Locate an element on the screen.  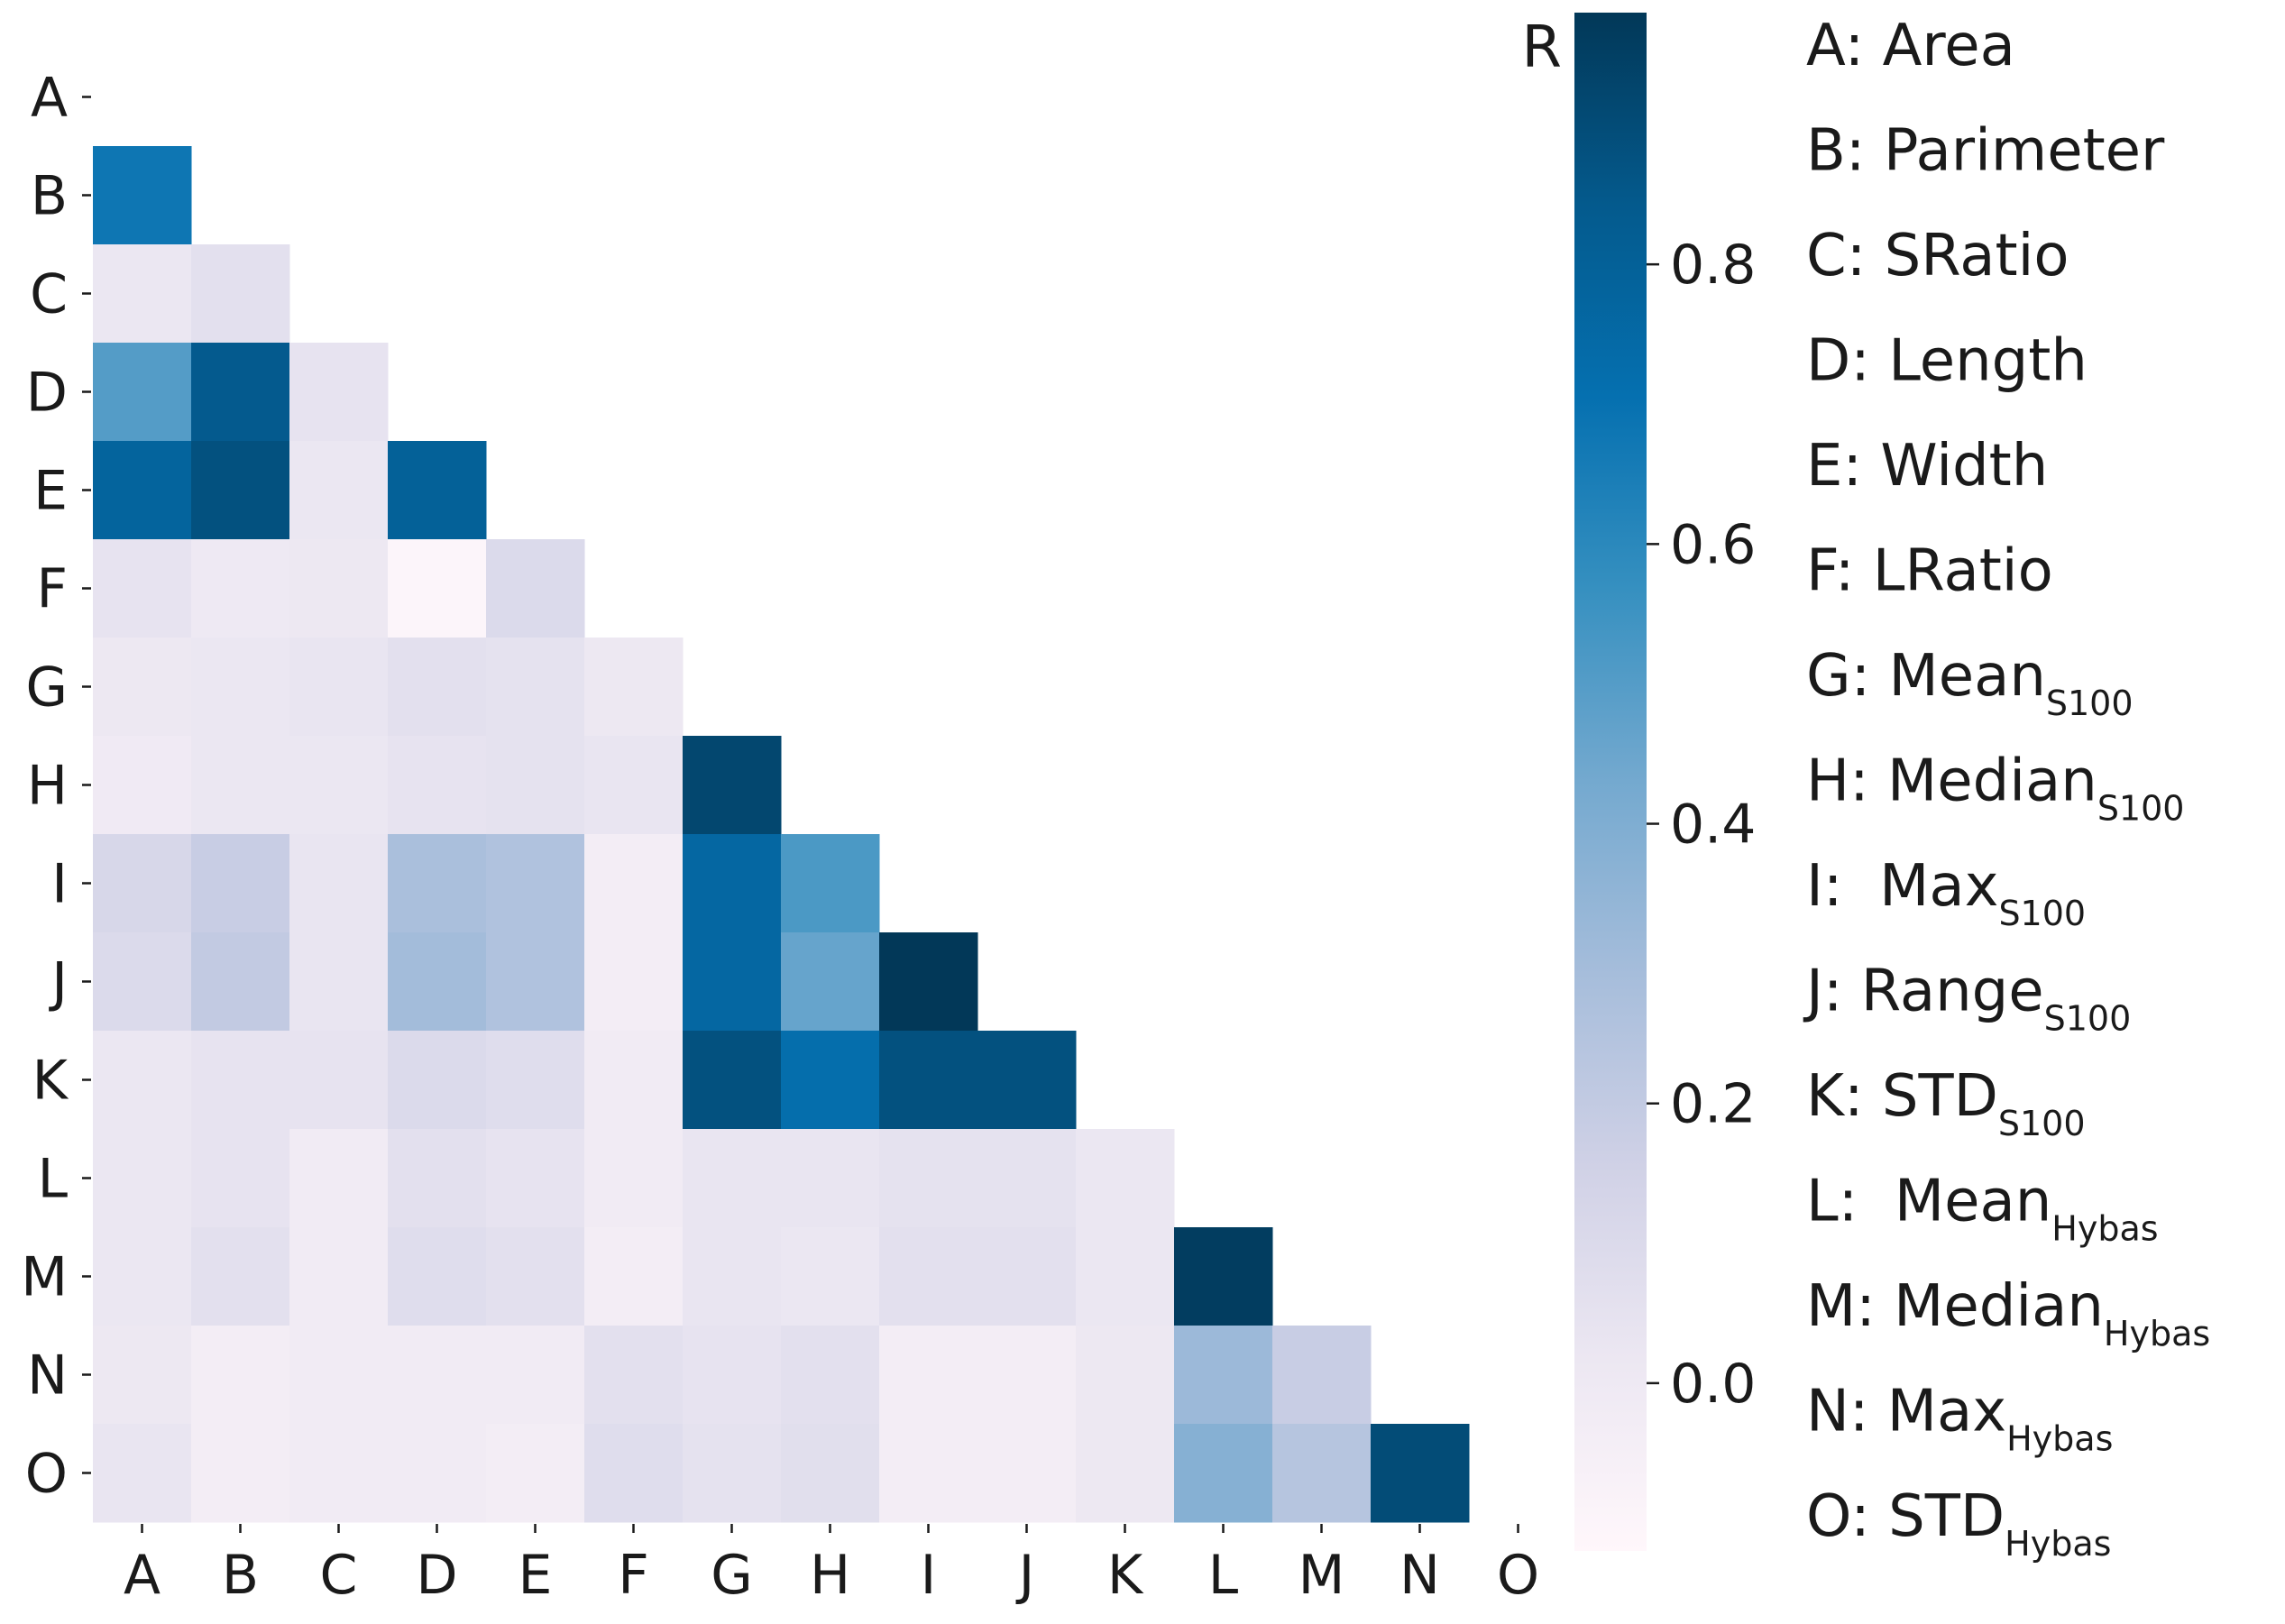
legend-entry: O: STDHybas is located at coordinates (1959, 1524).